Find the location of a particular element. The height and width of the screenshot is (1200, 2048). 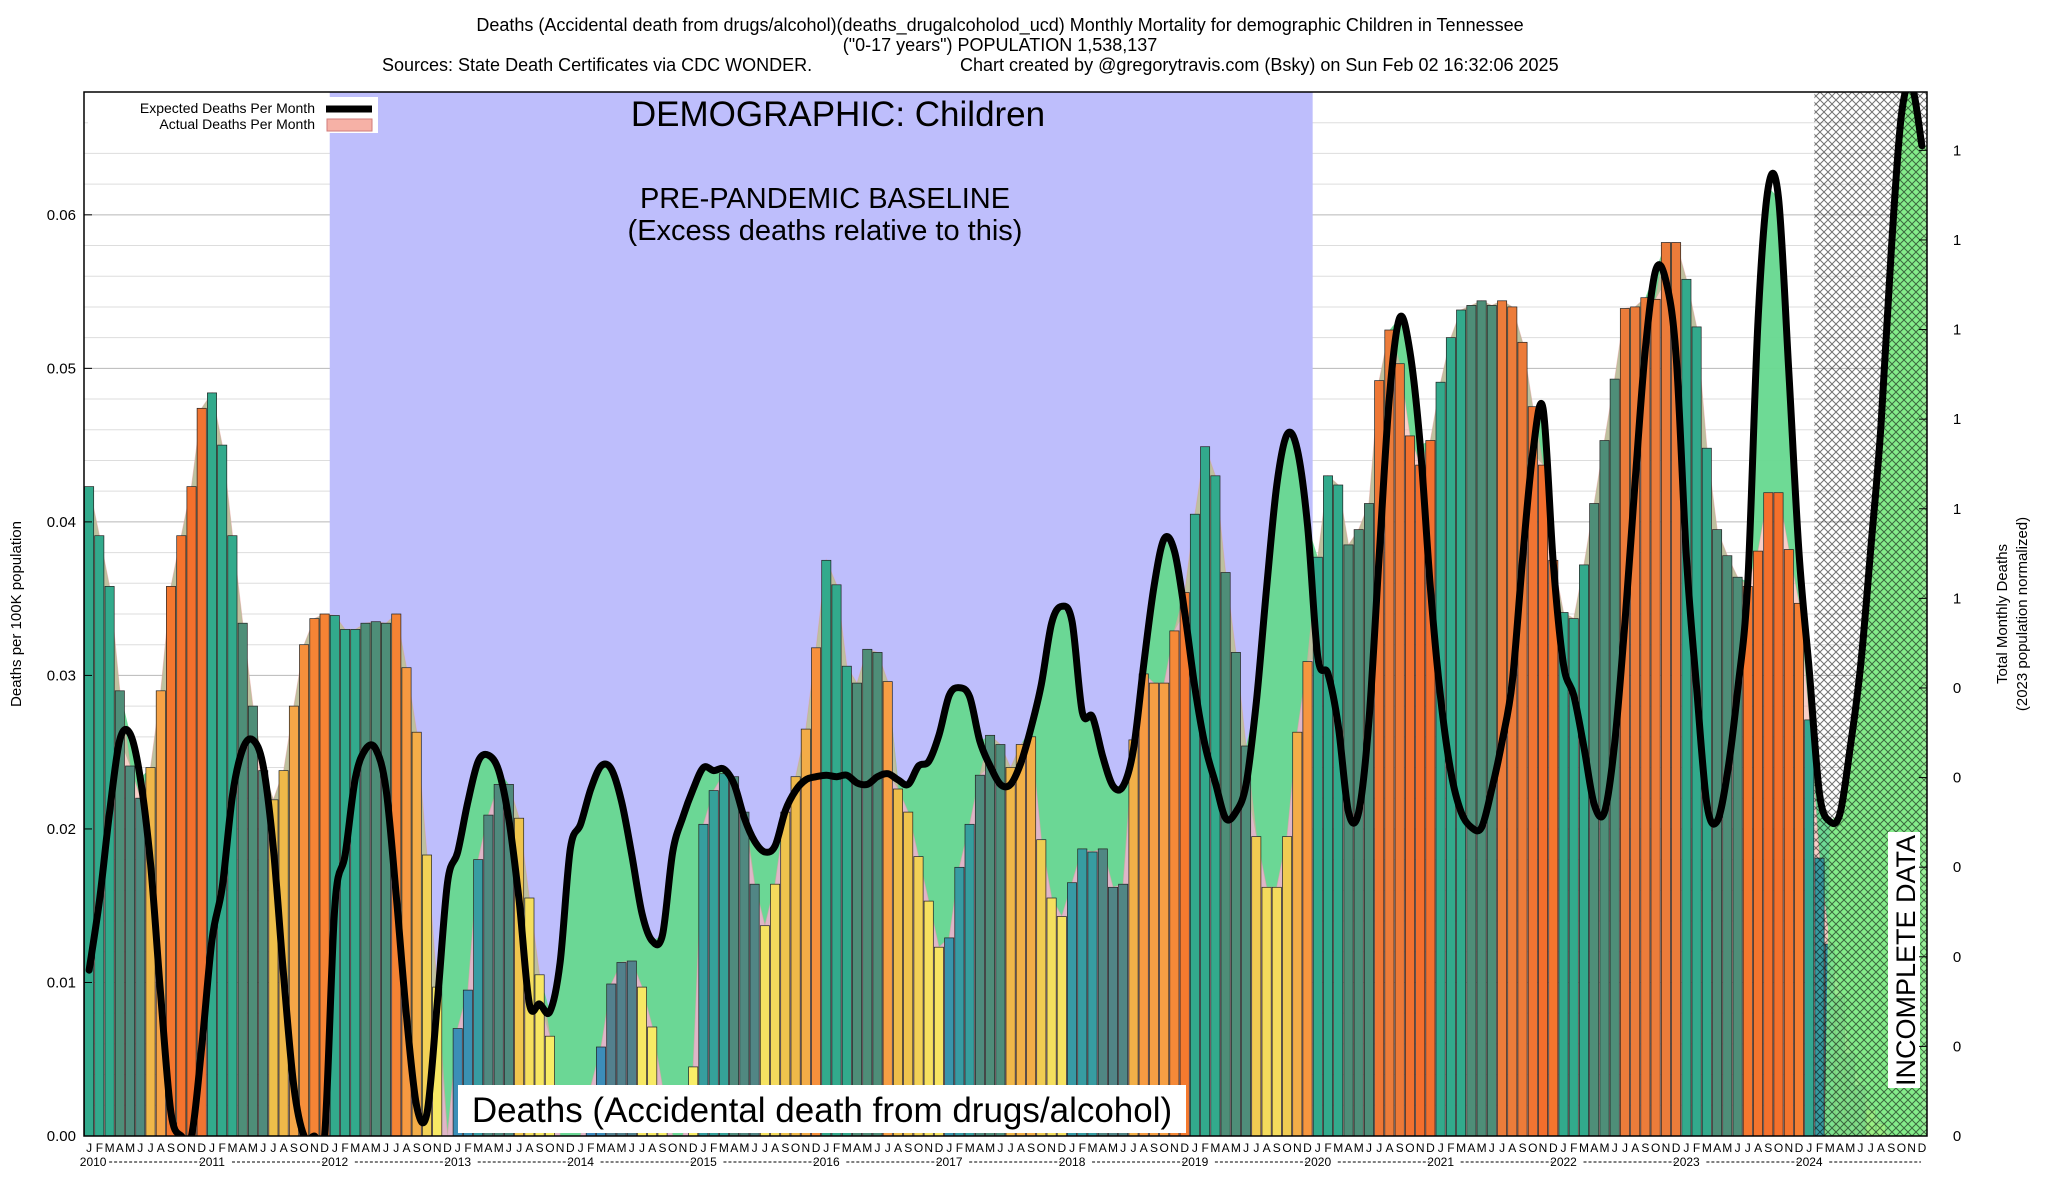

x-year-label: 2019 is located at coordinates (1195, 1162).